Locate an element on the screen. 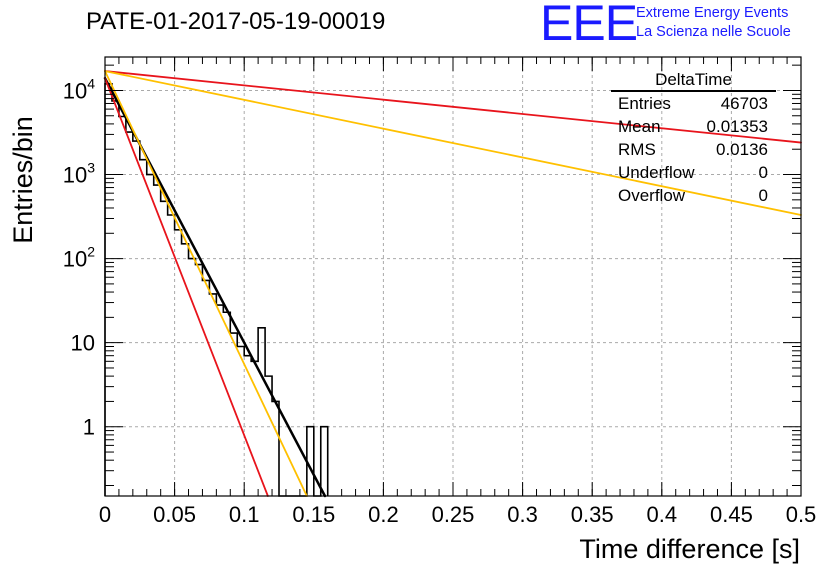  stats-label: Underflow is located at coordinates (656, 172).